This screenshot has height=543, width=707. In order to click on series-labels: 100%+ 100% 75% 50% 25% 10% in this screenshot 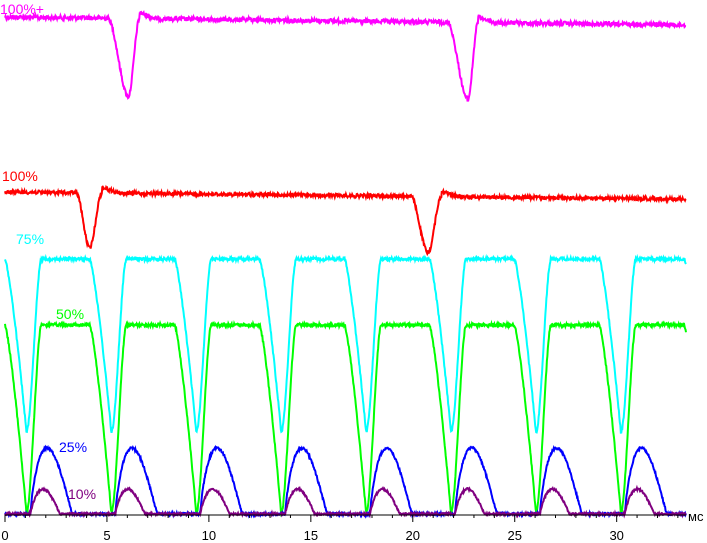, I will do `click(48, 251)`.